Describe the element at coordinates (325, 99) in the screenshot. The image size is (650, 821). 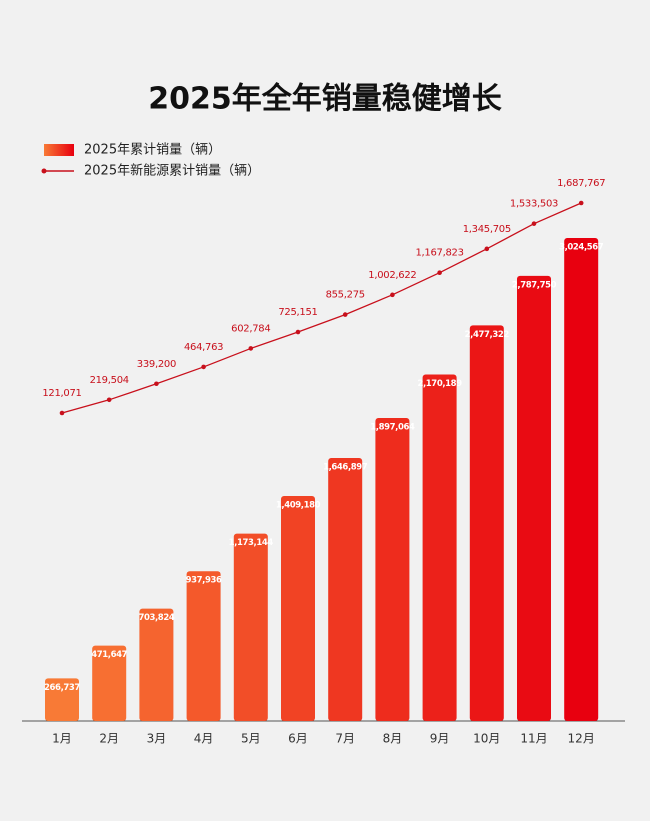
I see `chart-title: 2025年全年销量稳健增长` at that location.